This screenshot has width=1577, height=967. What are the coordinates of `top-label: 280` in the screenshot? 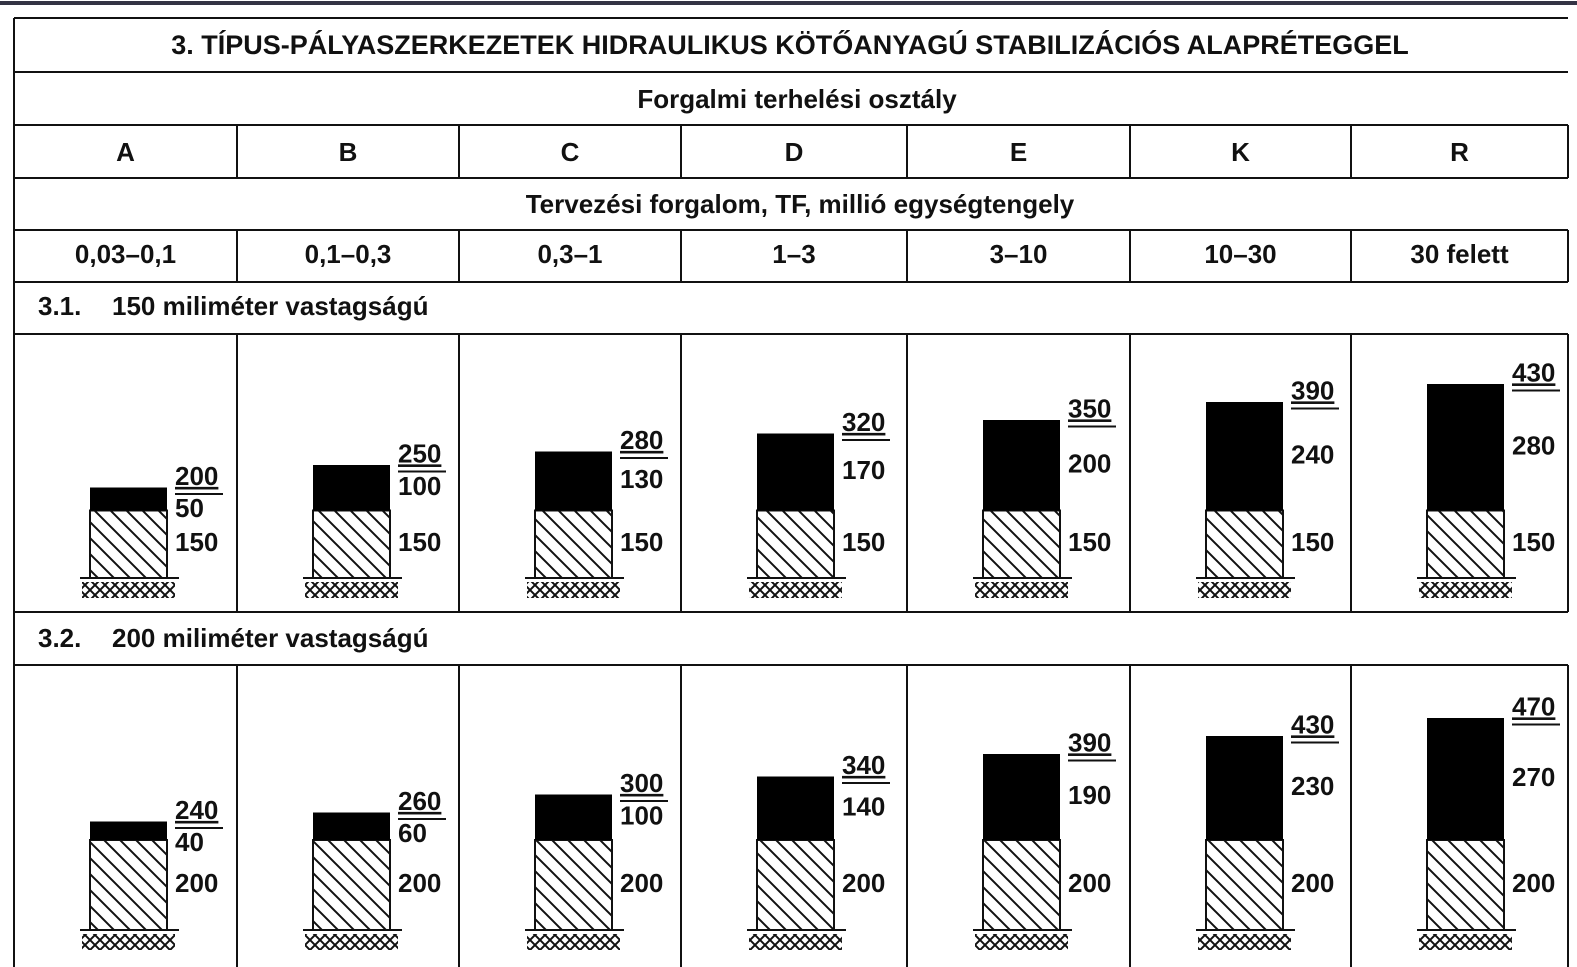 It's located at (1533, 445).